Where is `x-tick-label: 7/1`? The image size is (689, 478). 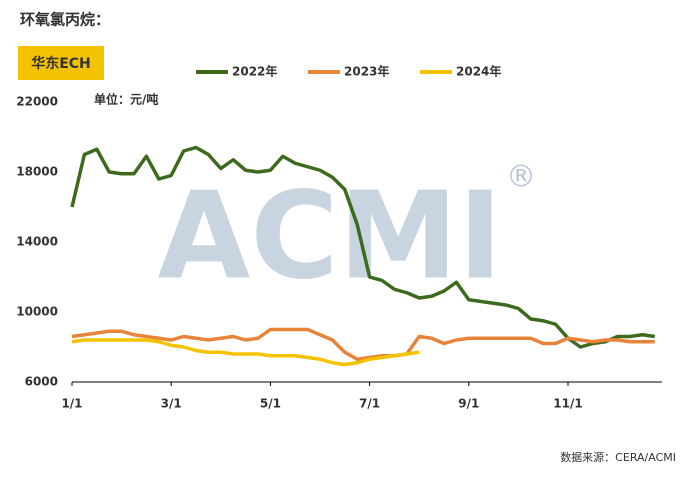
x-tick-label: 7/1 is located at coordinates (369, 404).